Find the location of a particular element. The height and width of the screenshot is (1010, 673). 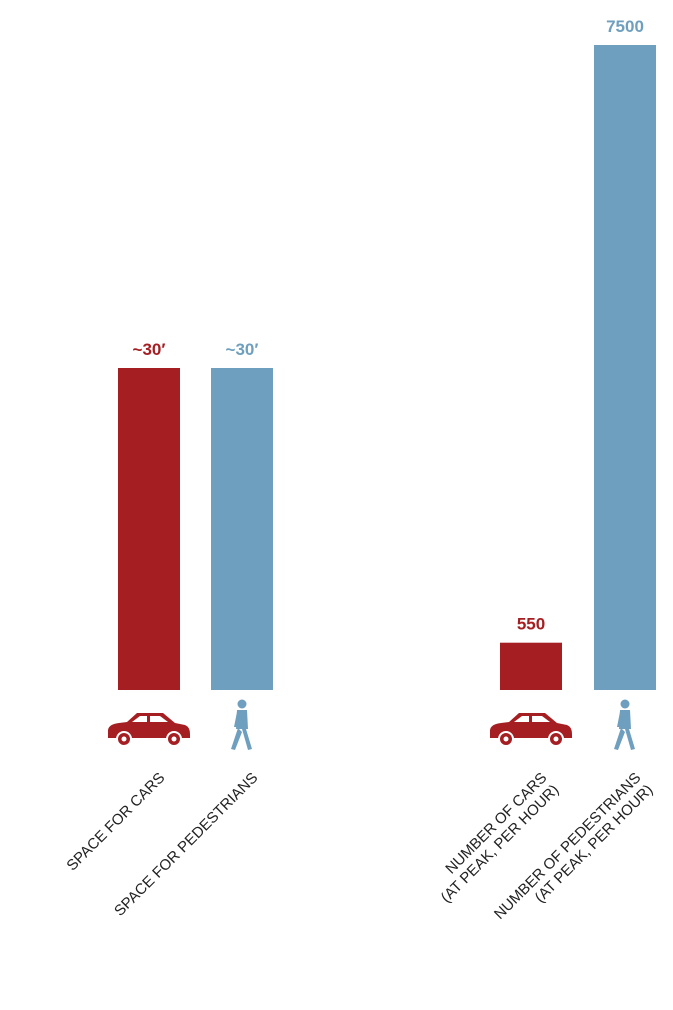

category-label: SPACE FOR CARS is located at coordinates (115, 821).